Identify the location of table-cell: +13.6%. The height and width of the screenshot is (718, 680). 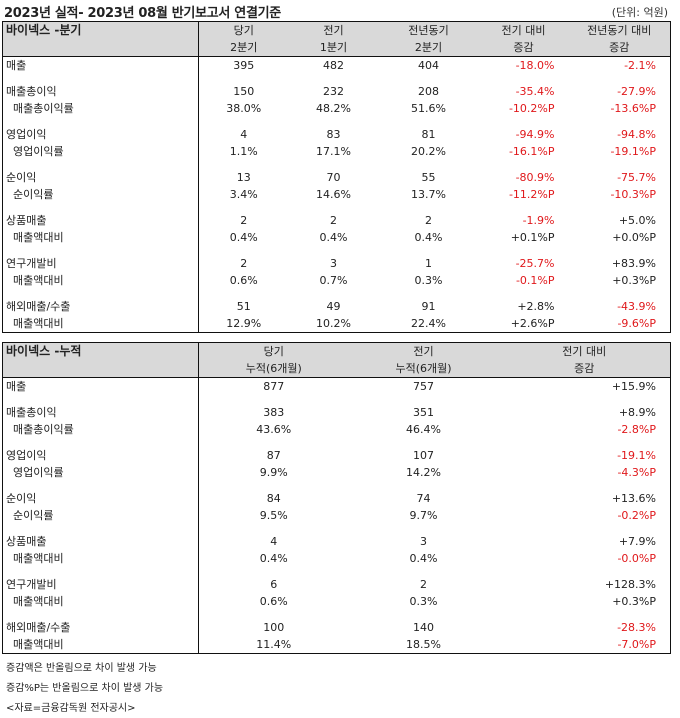
(633, 498).